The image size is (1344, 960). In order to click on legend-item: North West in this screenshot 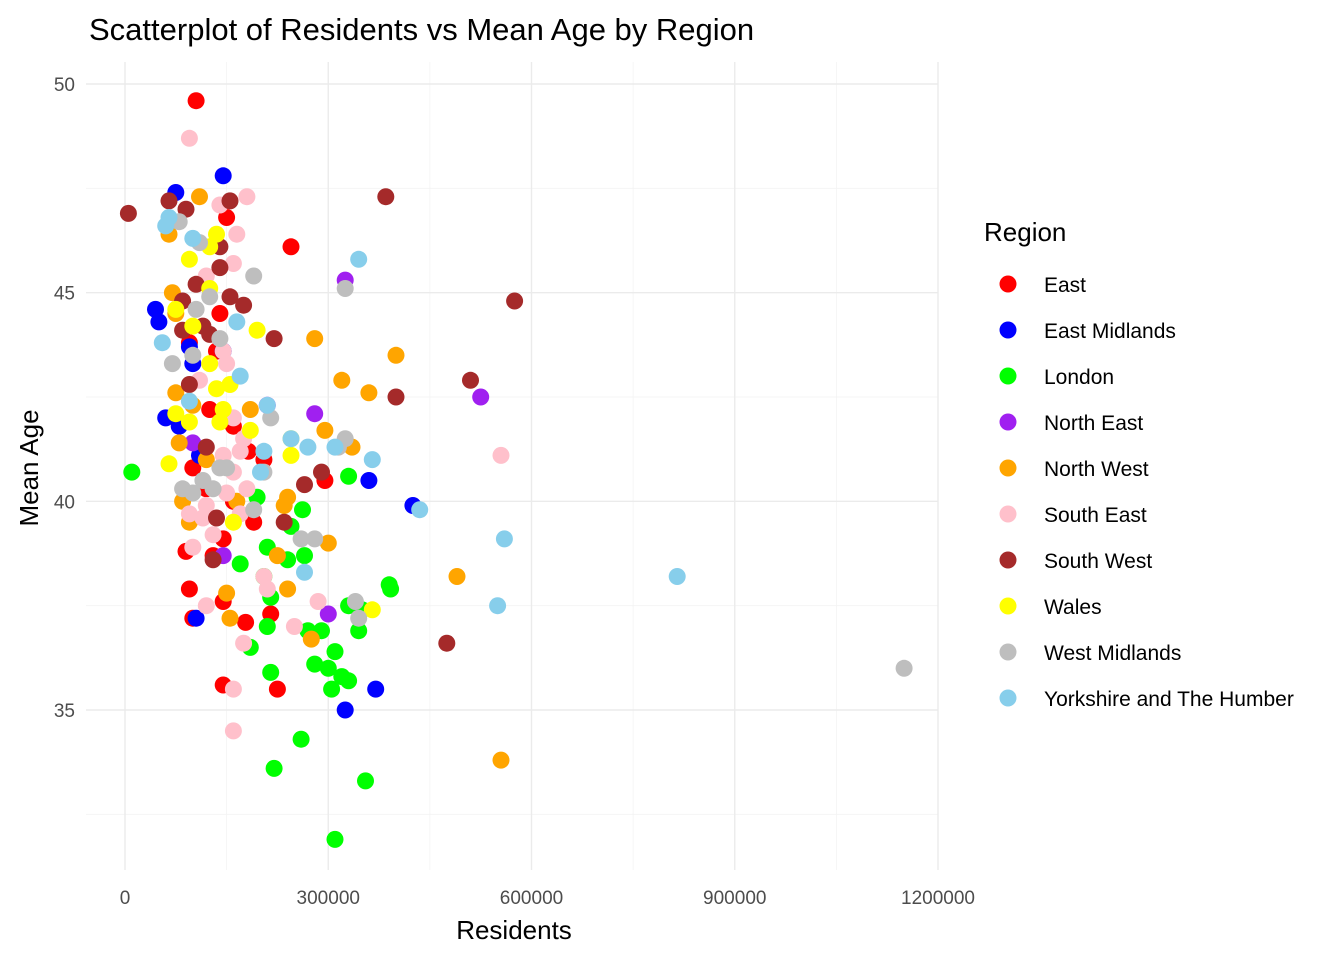, I will do `click(1074, 469)`.